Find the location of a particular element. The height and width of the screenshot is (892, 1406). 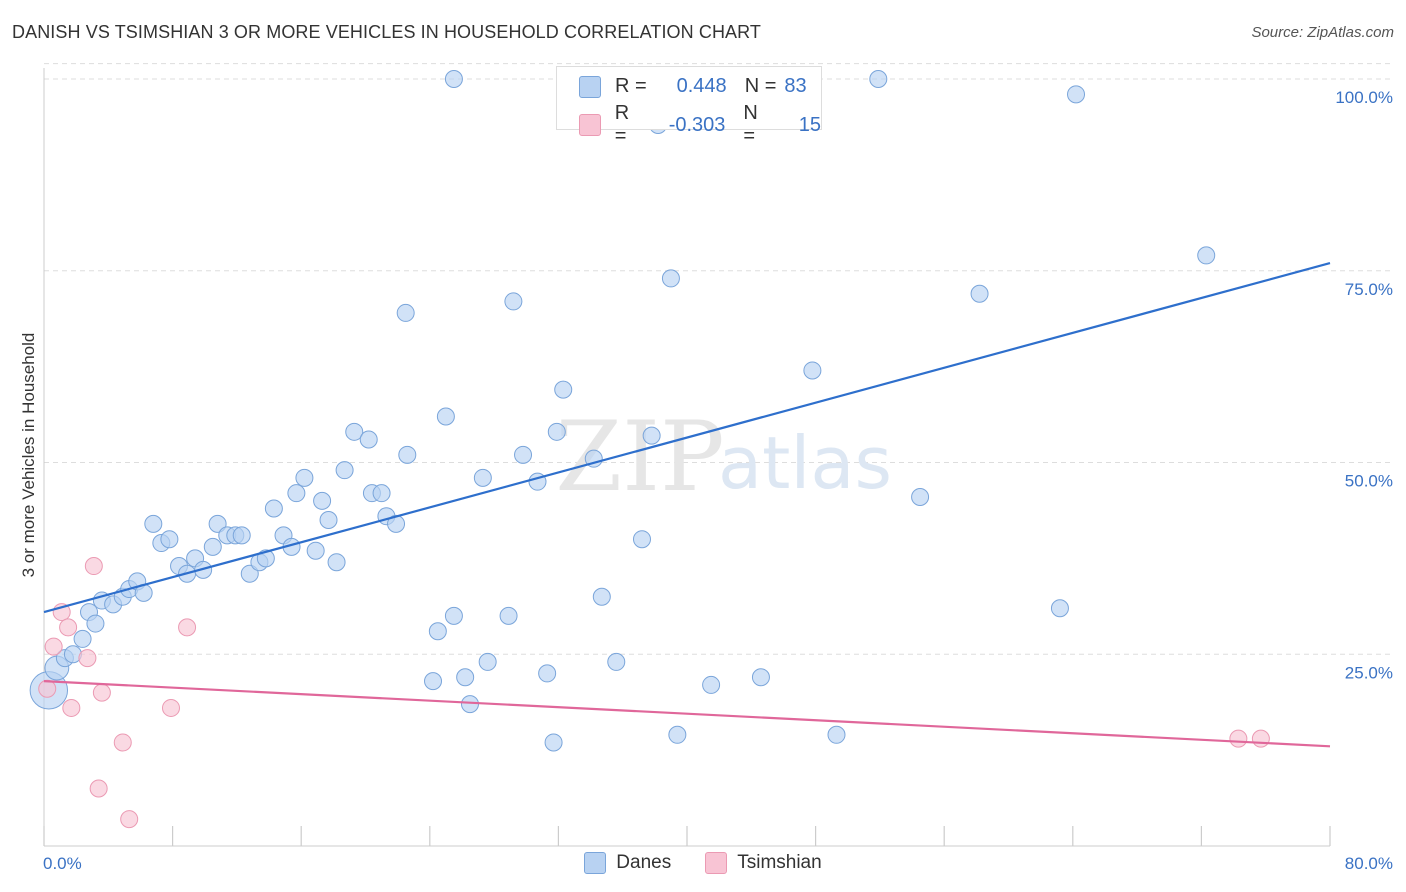

danes-n-value: 83 is located at coordinates (795, 86).